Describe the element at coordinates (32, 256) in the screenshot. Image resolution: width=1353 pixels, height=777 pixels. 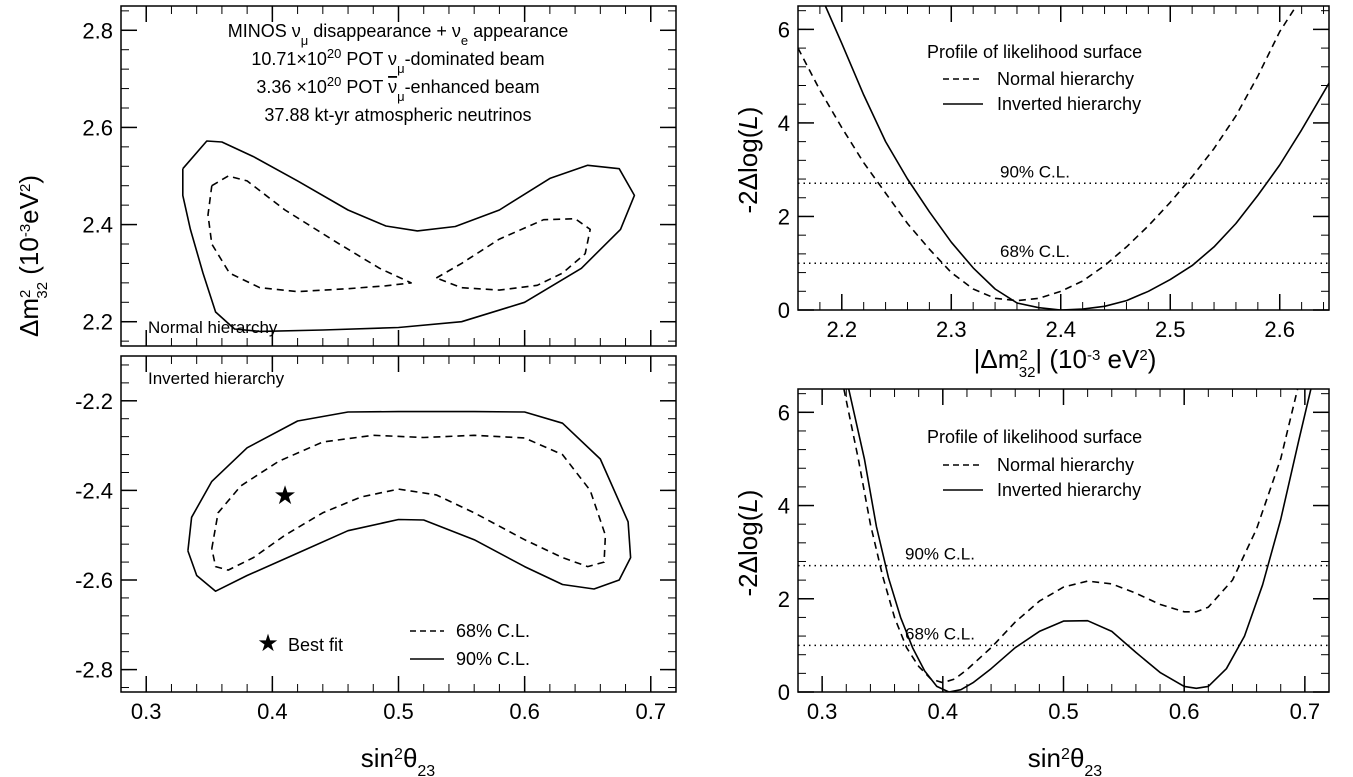
I see `left-y-axis-label: Δm232 (10-3eV2)` at that location.